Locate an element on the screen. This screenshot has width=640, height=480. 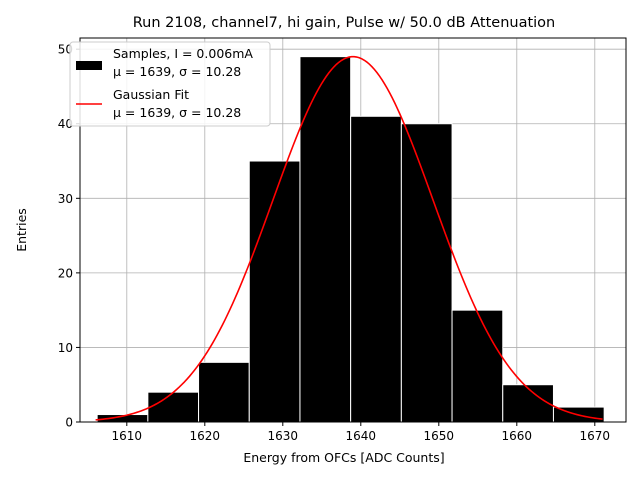
legend-swatch-samples is located at coordinates (89, 65).